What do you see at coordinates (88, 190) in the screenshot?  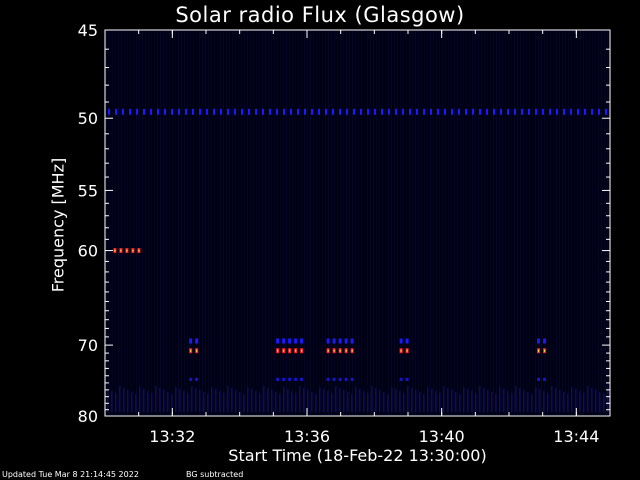 I see `y-tick-label: 55` at bounding box center [88, 190].